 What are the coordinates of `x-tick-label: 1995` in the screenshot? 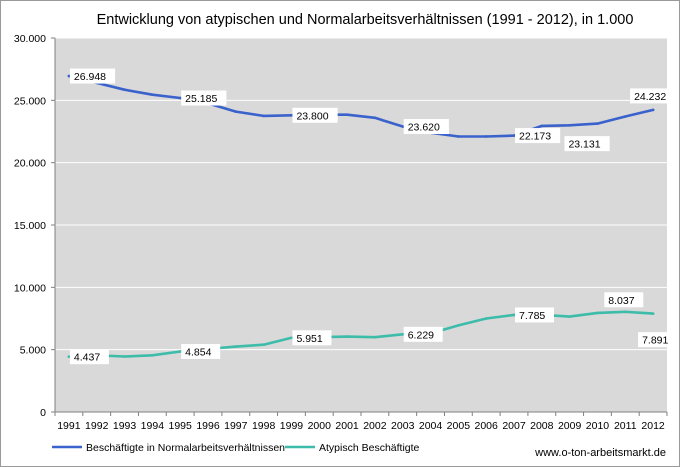 It's located at (181, 426).